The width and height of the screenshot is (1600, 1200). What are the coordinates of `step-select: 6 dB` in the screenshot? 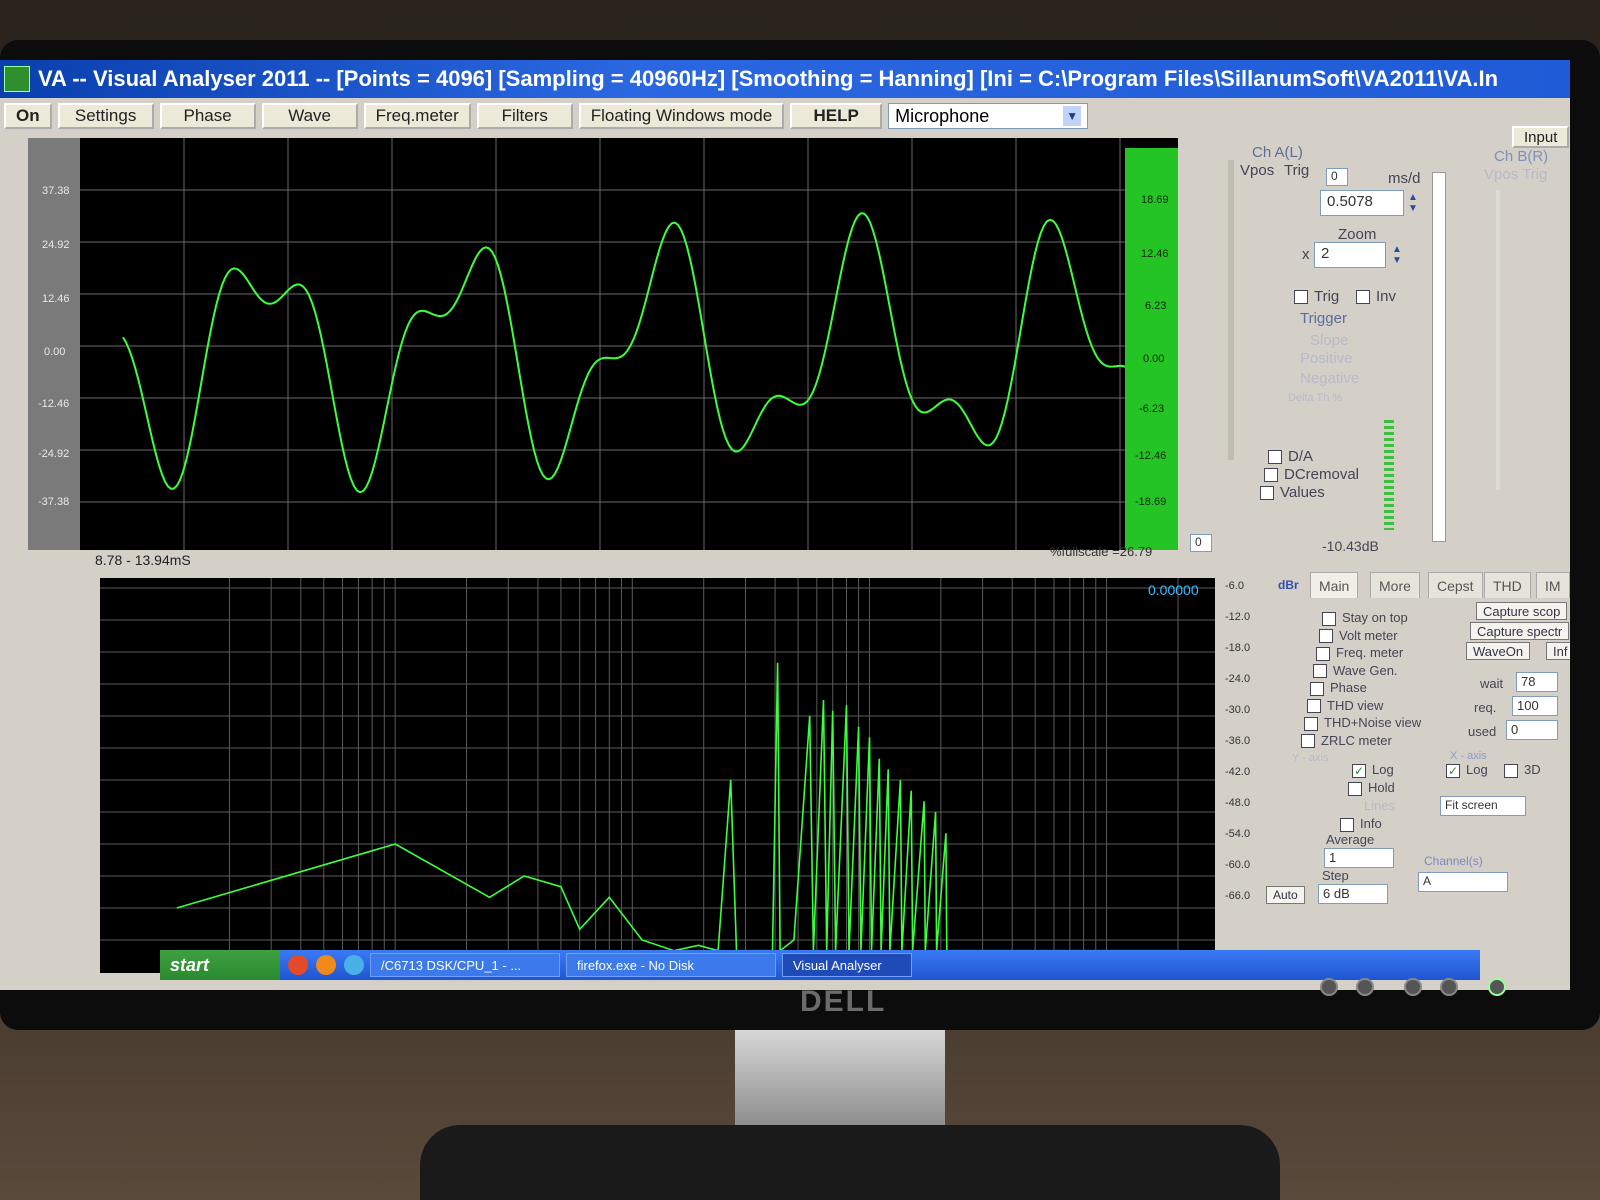 It's located at (1353, 894).